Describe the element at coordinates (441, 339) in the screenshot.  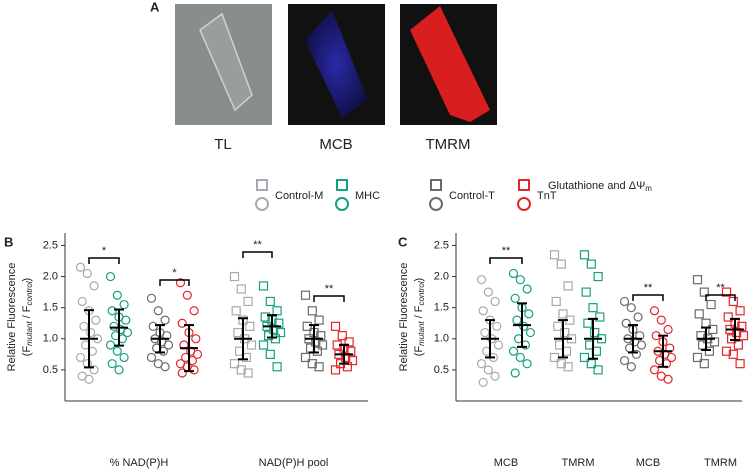
I see `y-tick-label: 1.0` at that location.